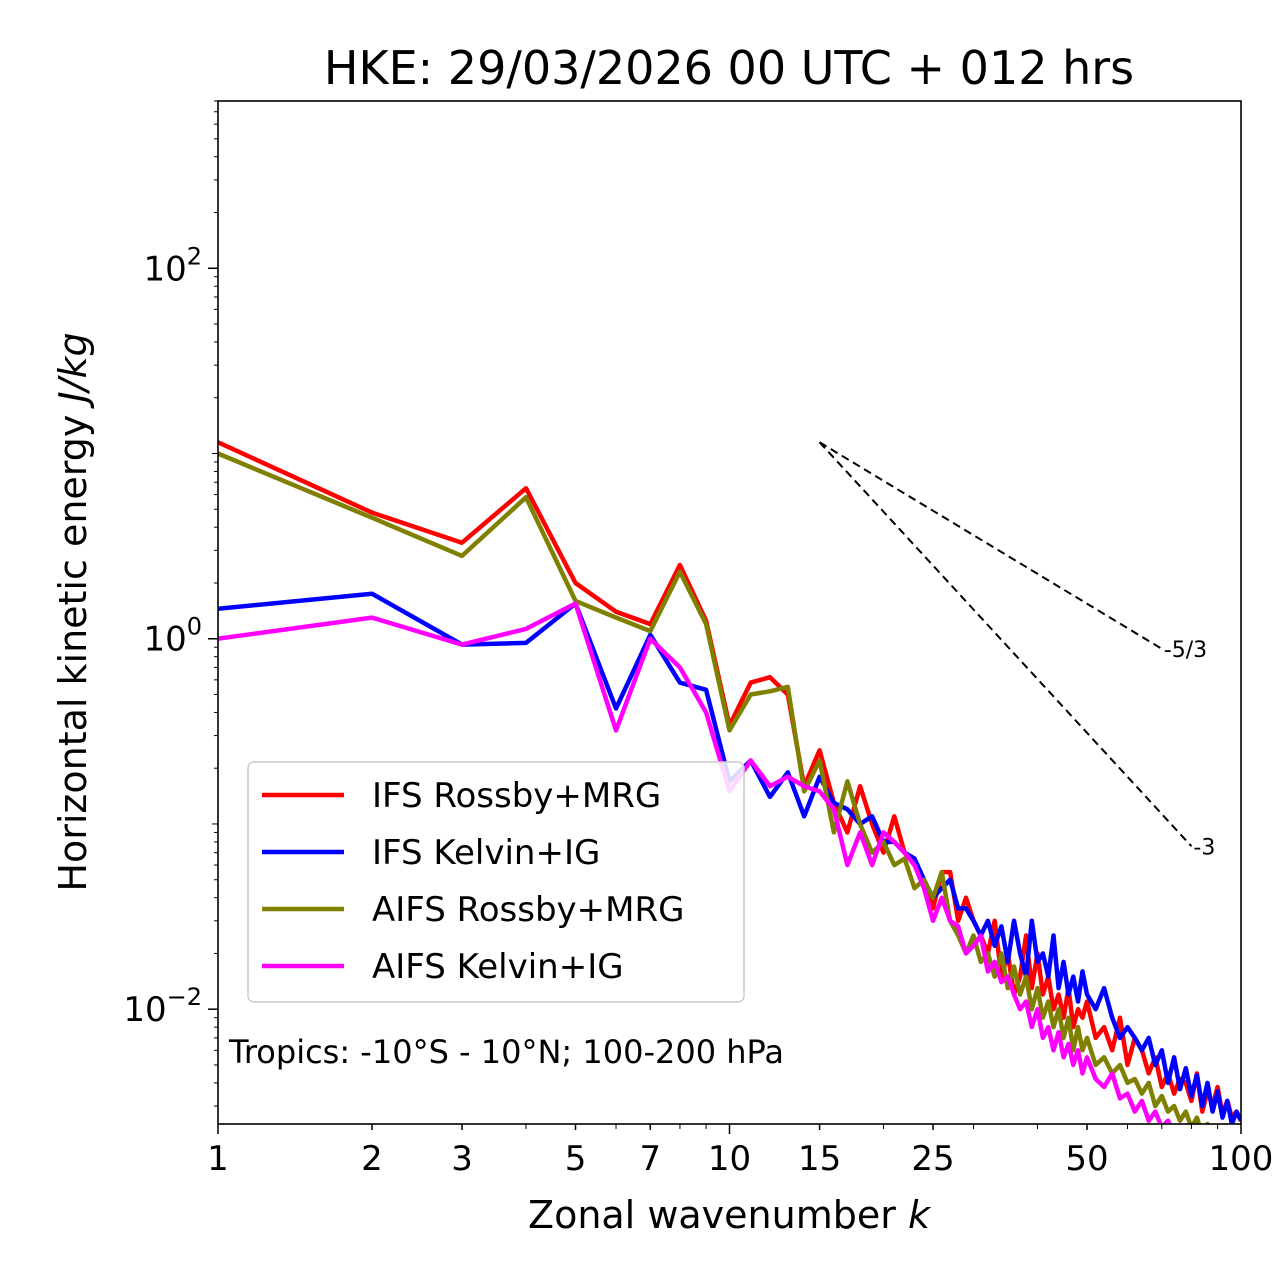 Image resolution: width=1280 pixels, height=1288 pixels. Describe the element at coordinates (172, 636) in the screenshot. I see `y-tick-label: 10⁰` at that location.